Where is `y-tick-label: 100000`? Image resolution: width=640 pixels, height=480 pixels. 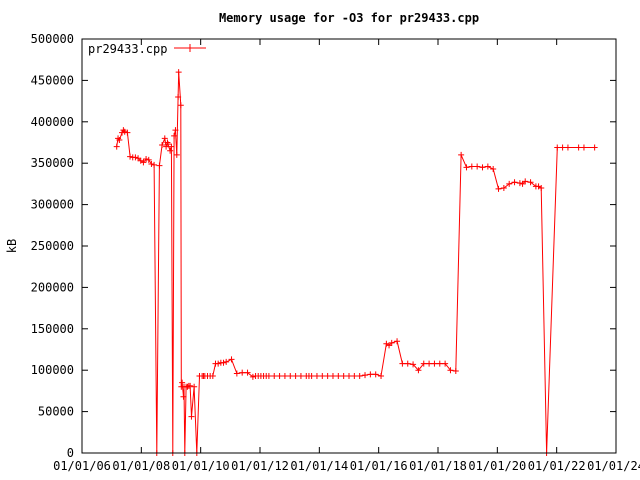
y-tick-label: 100000 is located at coordinates (52, 370).